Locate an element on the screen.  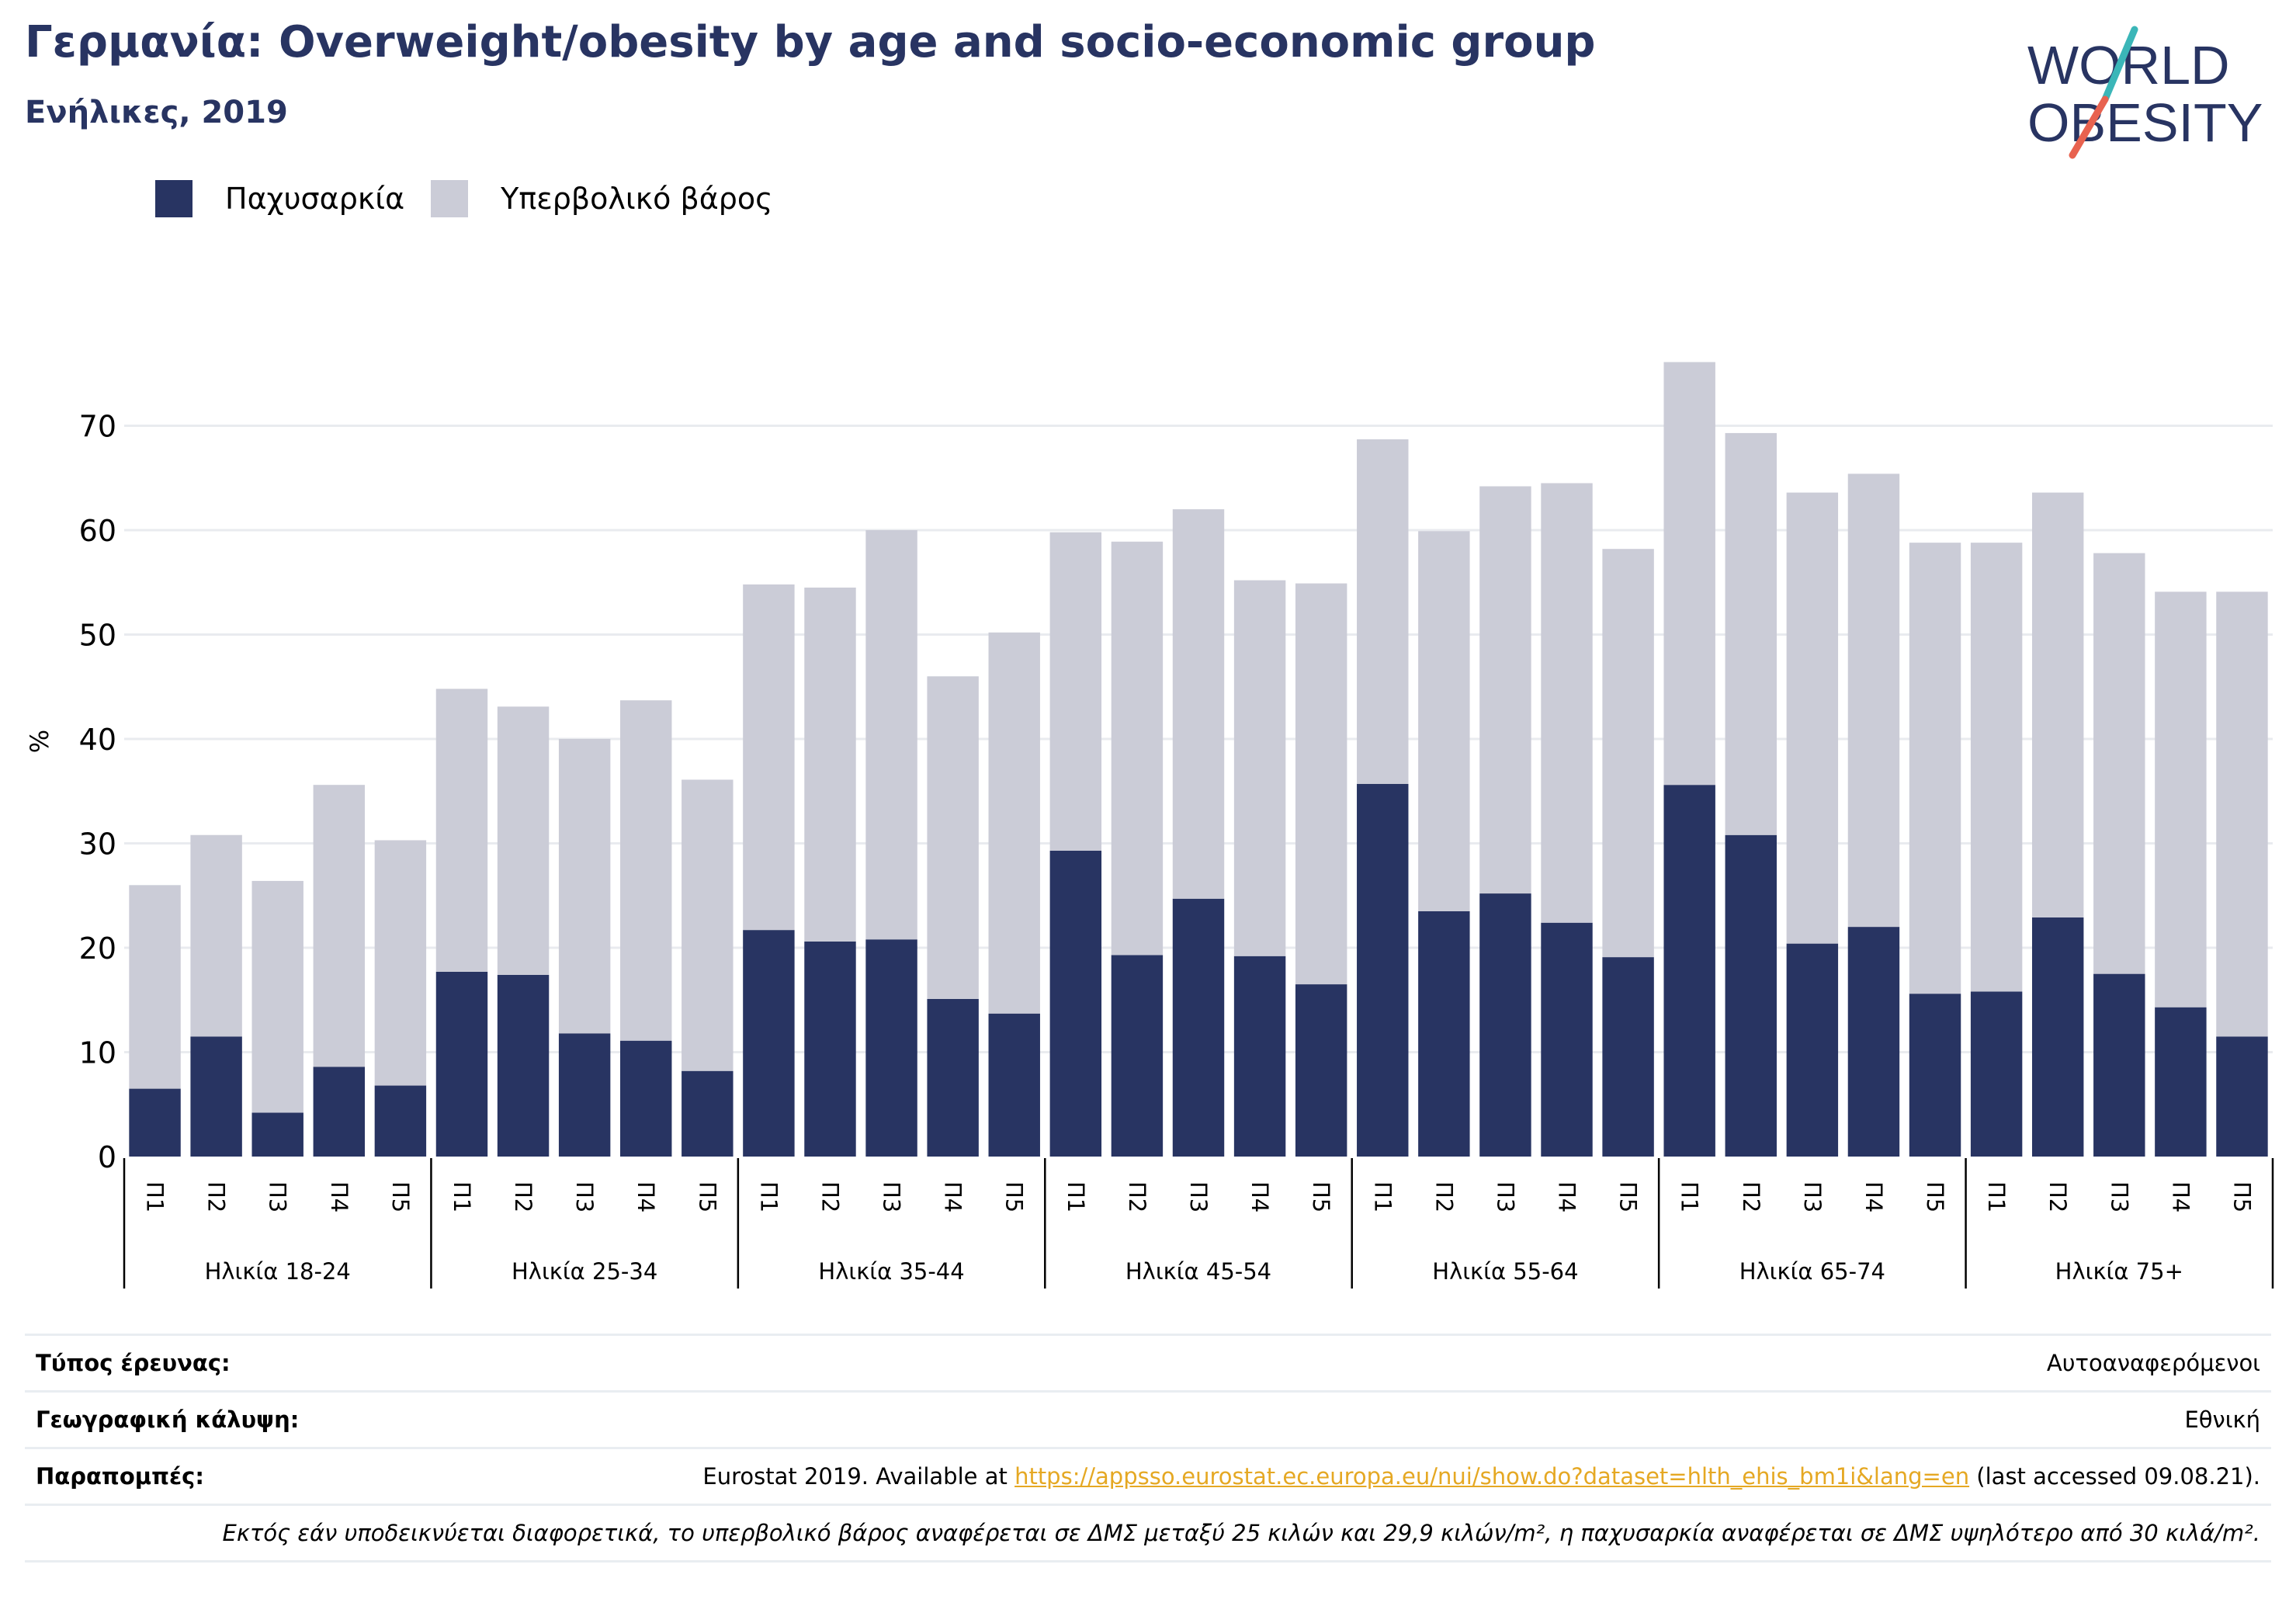
logo-slash-red is located at coordinates (2089, 127).